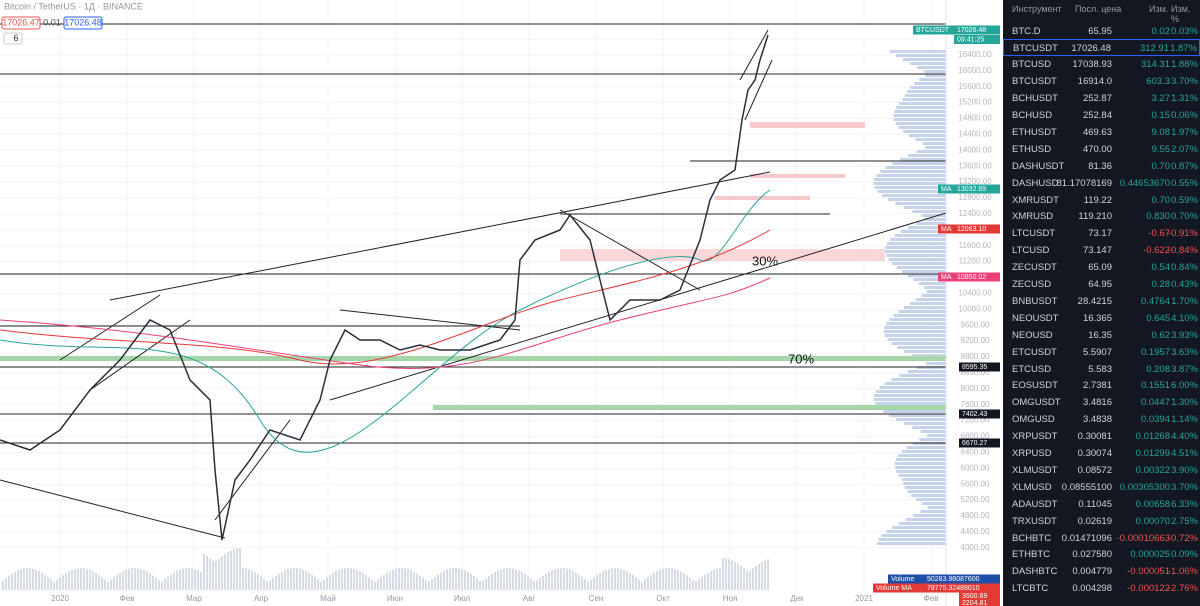 Image resolution: width=1200 pixels, height=606 pixels. What do you see at coordinates (1101, 453) in the screenshot?
I see `watchlist-row: XRPUSD 0.30074 0.01299 4.51%` at bounding box center [1101, 453].